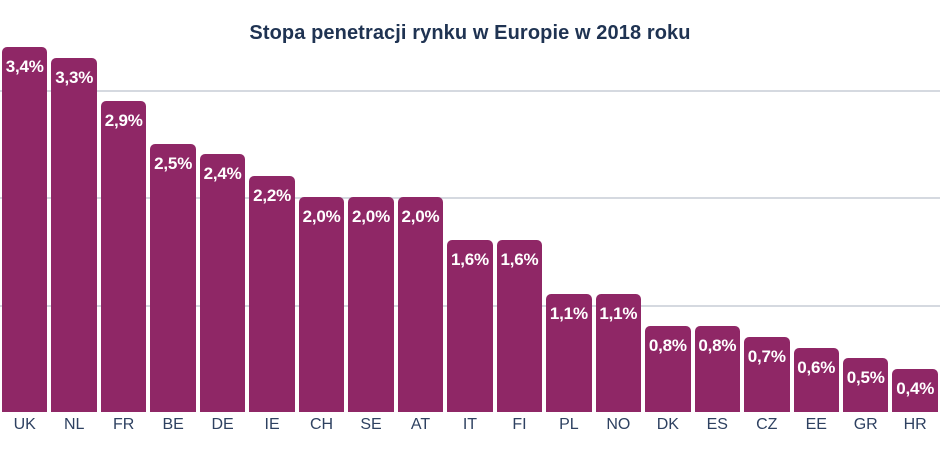 The height and width of the screenshot is (450, 940). I want to click on bar-value-label-CZ: 0,7%, so click(766, 356).